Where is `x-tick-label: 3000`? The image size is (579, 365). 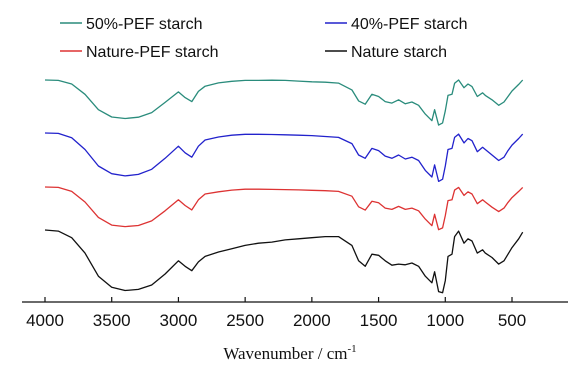 x-tick-label: 3000 is located at coordinates (179, 320).